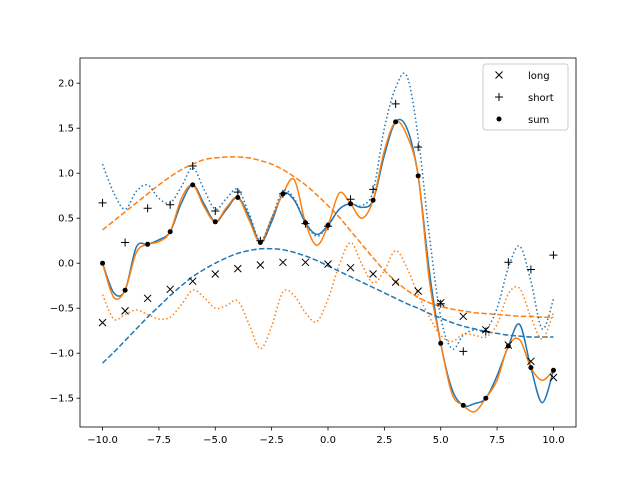  I want to click on x-tick-label: 0.0, so click(328, 440).